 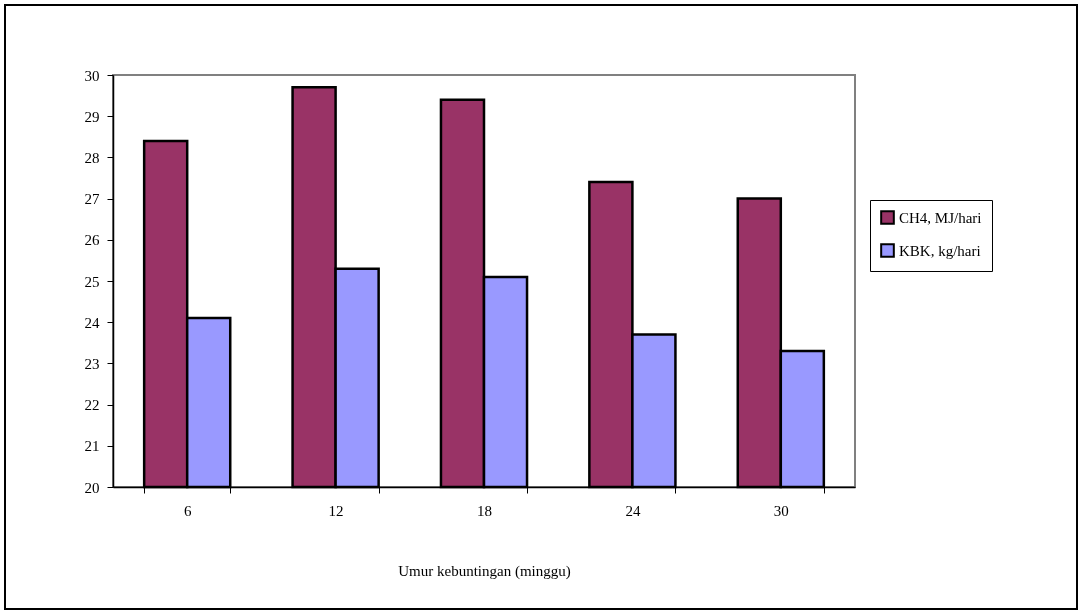 I want to click on y-tick-label: 22, so click(x=92, y=405).